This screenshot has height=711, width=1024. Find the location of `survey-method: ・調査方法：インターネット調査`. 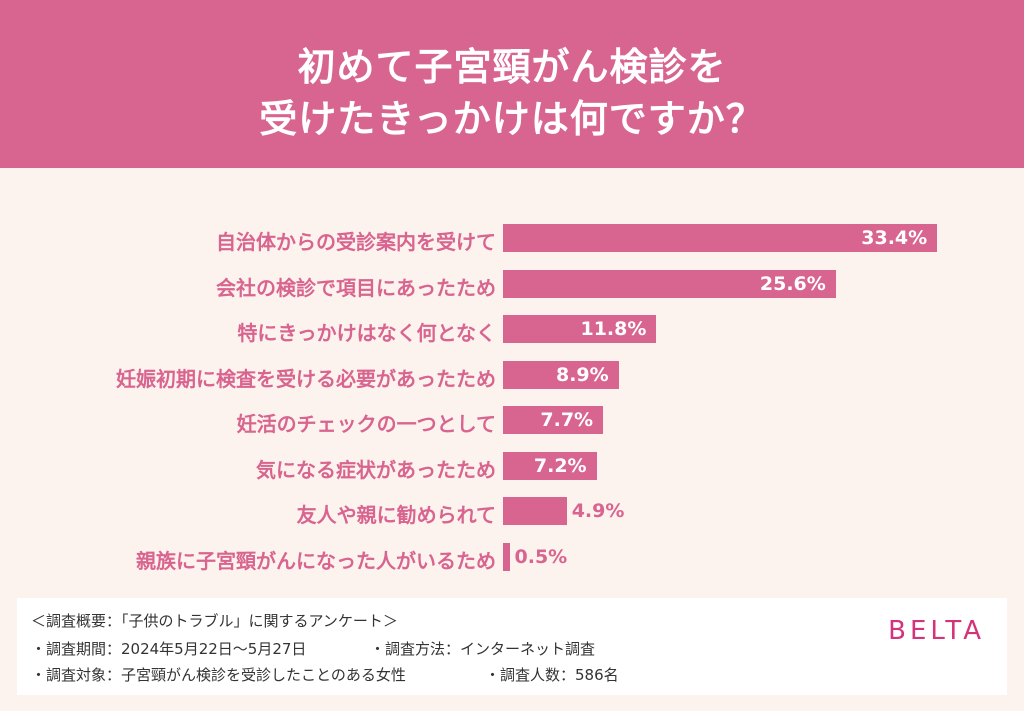

survey-method: ・調査方法：インターネット調査 is located at coordinates (483, 649).